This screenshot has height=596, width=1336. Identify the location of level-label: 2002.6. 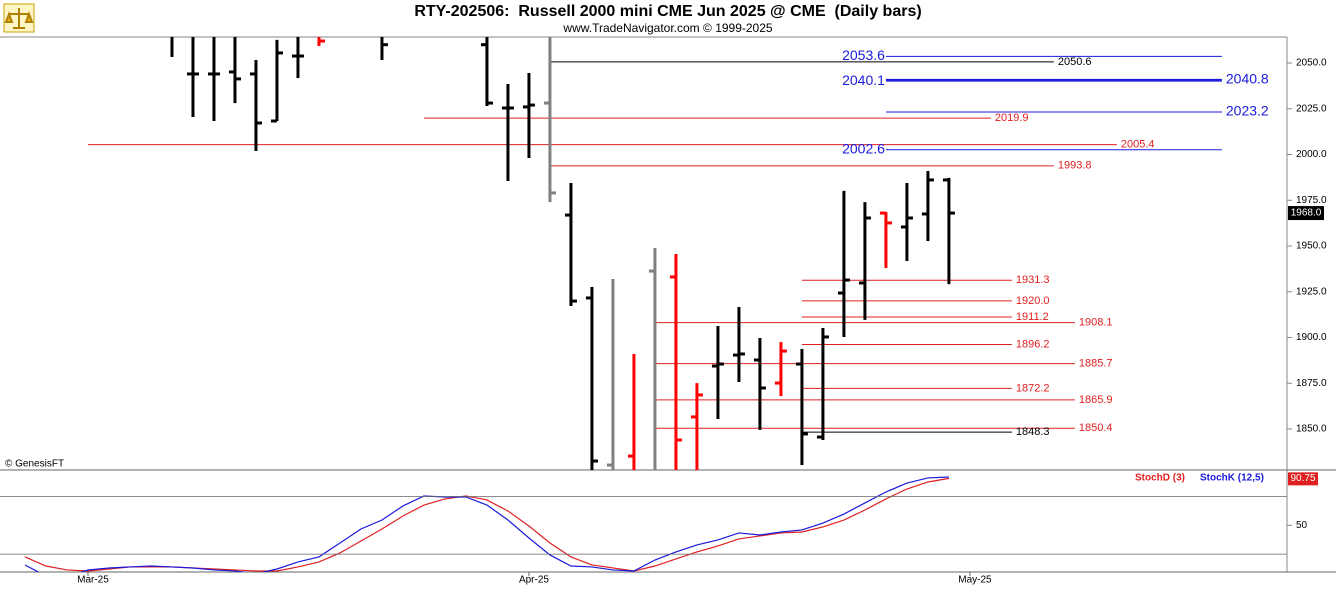
(863, 148).